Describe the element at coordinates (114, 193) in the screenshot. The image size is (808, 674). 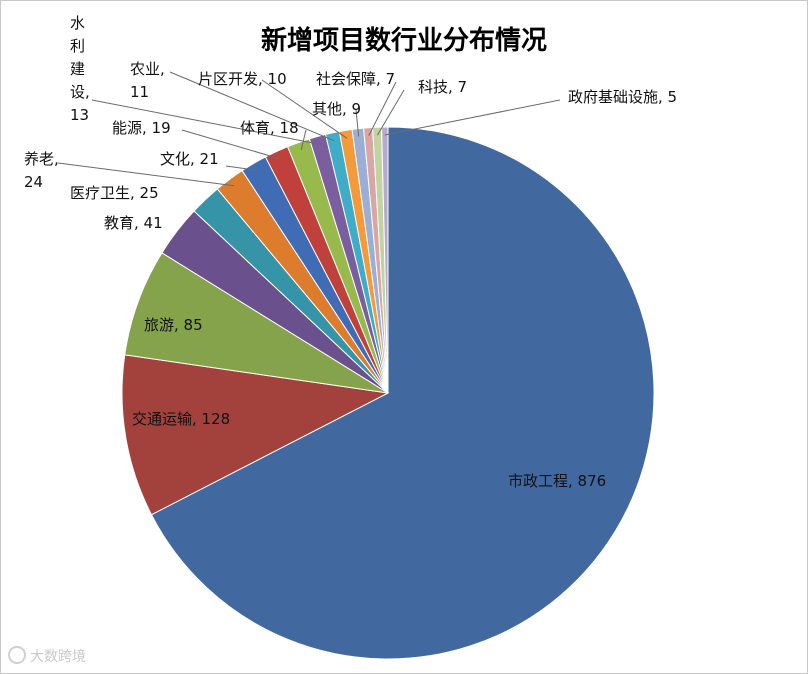
I see `data-label: 医疗卫生, 25` at that location.